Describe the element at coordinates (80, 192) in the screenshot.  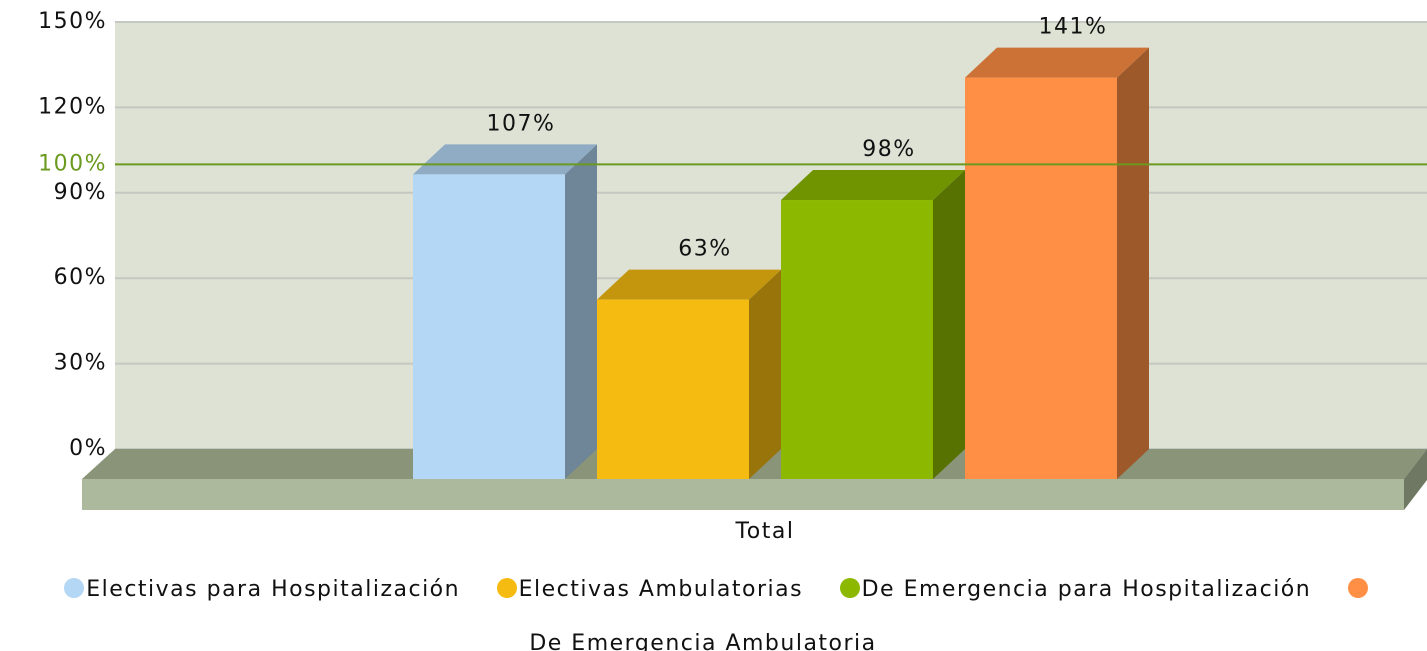
I see `y-tick-label: 90%` at that location.